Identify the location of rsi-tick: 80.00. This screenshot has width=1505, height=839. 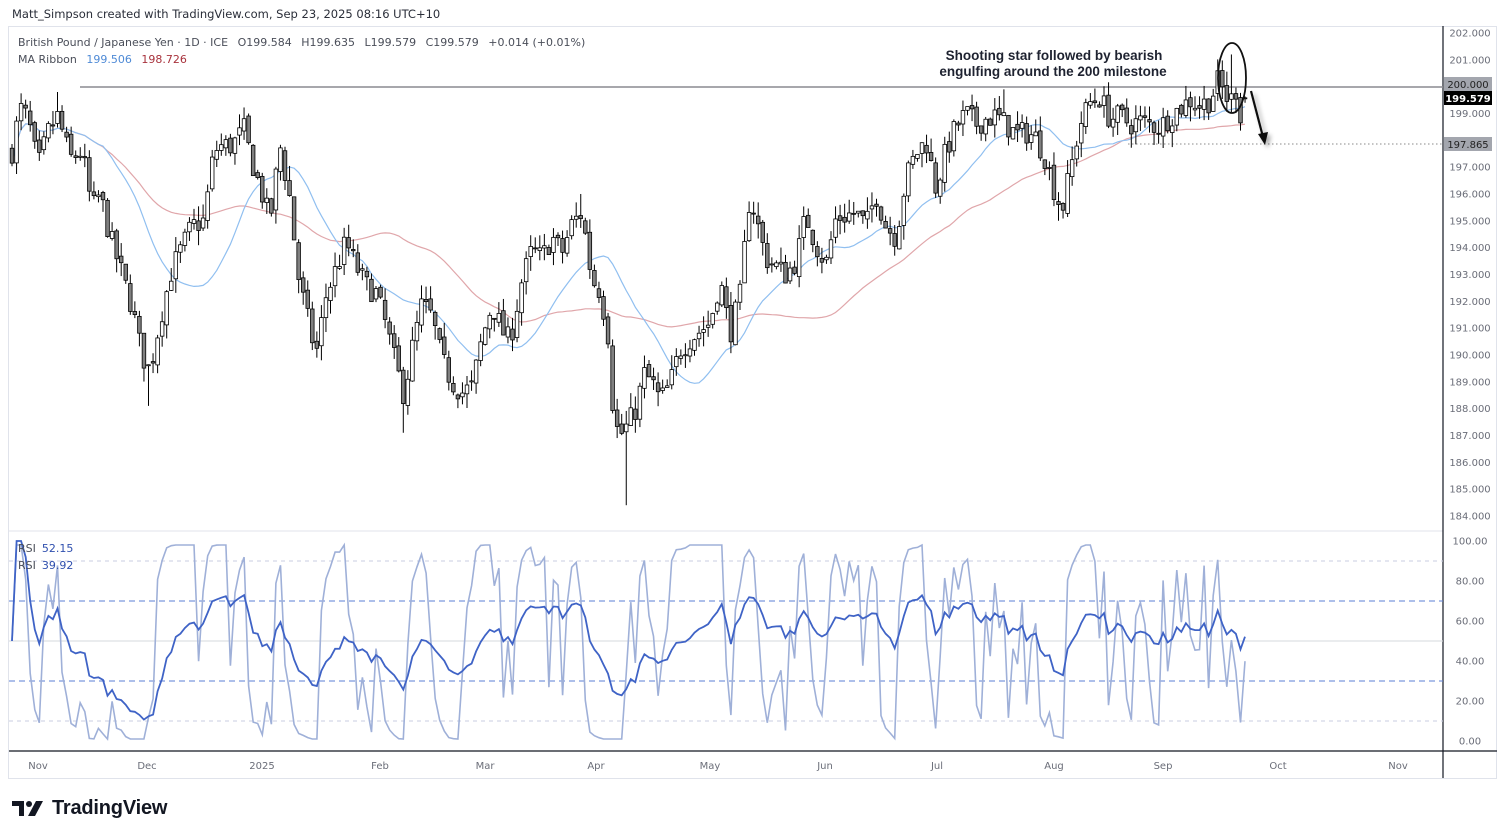
(1470, 582).